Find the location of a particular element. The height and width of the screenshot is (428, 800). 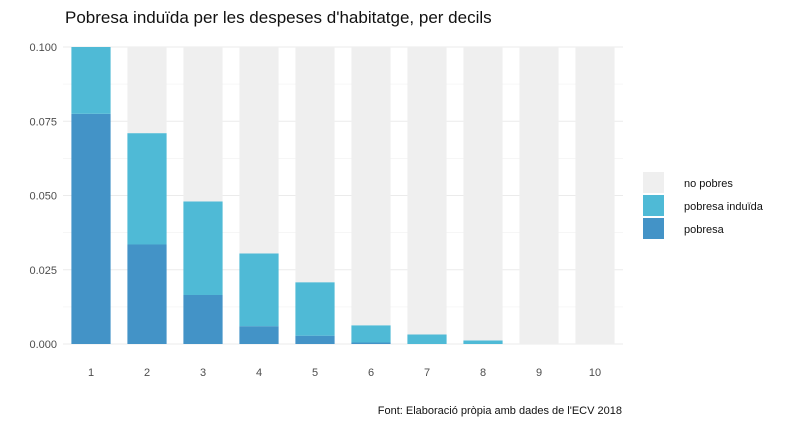

legend: no pobres pobresa induïda pobresa is located at coordinates (703, 205).